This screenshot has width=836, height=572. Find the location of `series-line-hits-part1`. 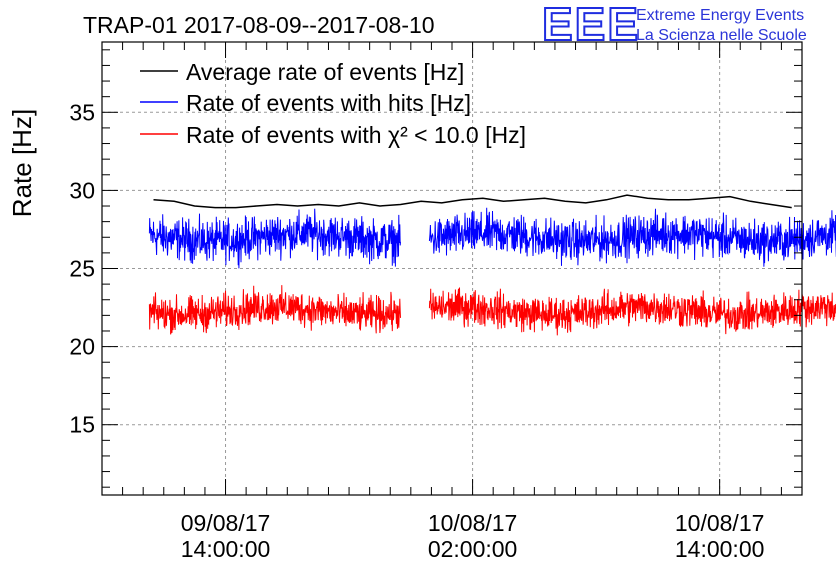

series-line-hits-part1 is located at coordinates (274, 238).